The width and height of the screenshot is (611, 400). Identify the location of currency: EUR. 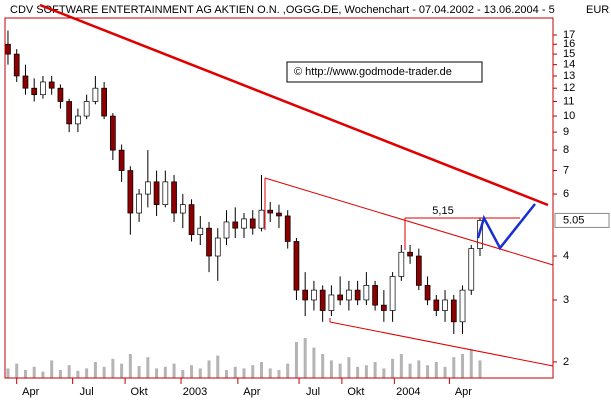
(597, 10).